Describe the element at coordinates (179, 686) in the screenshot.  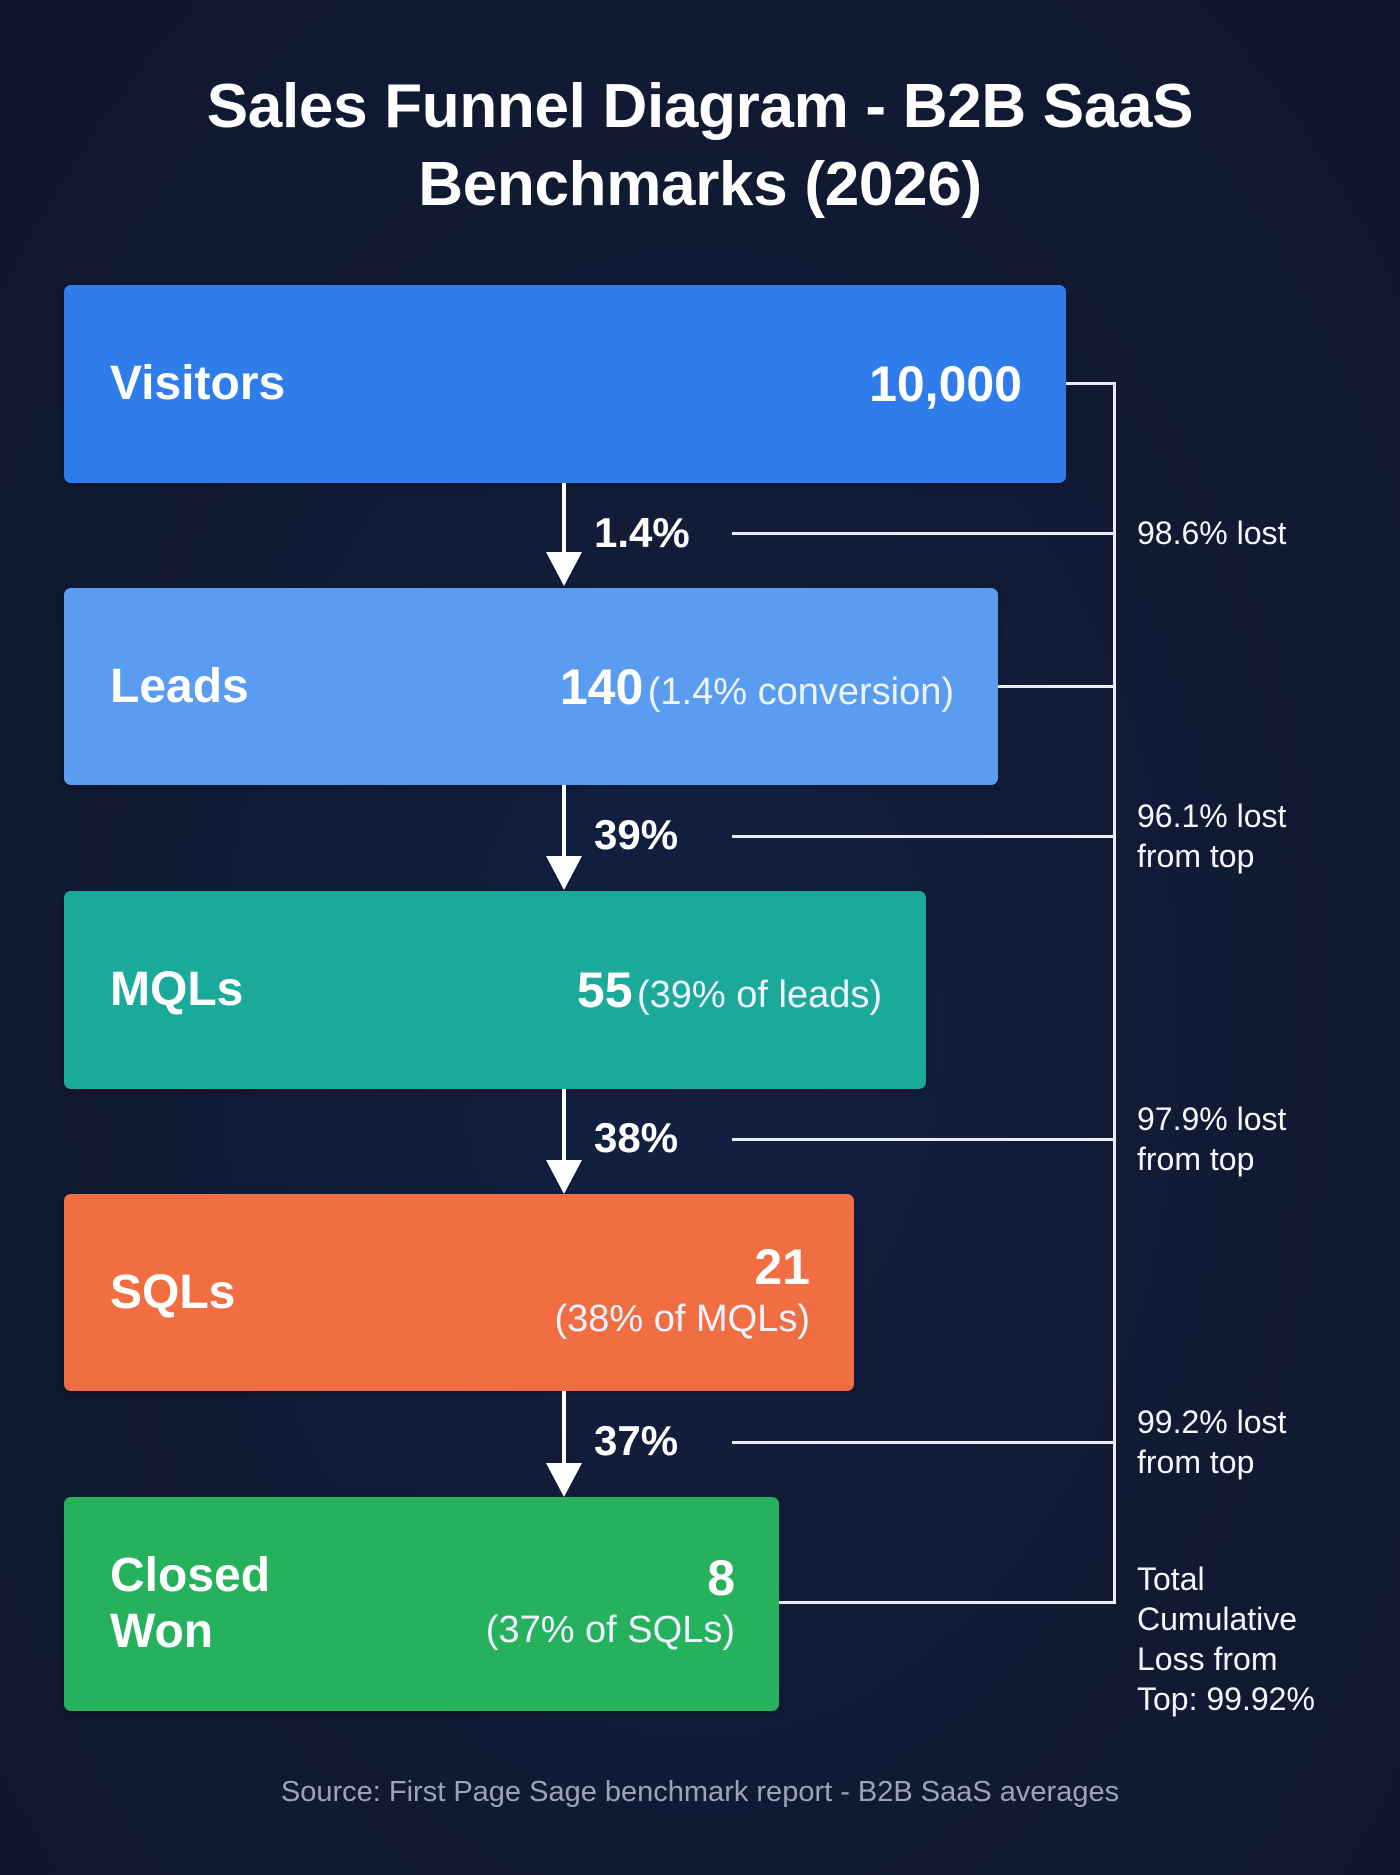
I see `stage-name: Leads` at that location.